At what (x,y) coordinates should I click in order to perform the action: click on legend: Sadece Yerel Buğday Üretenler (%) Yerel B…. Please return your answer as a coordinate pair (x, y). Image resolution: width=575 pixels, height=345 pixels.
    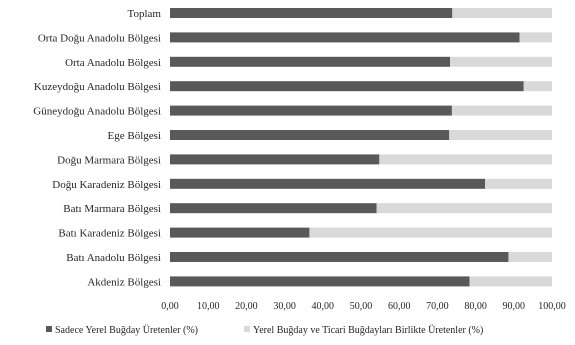
    Looking at the image, I should click on (264, 330).